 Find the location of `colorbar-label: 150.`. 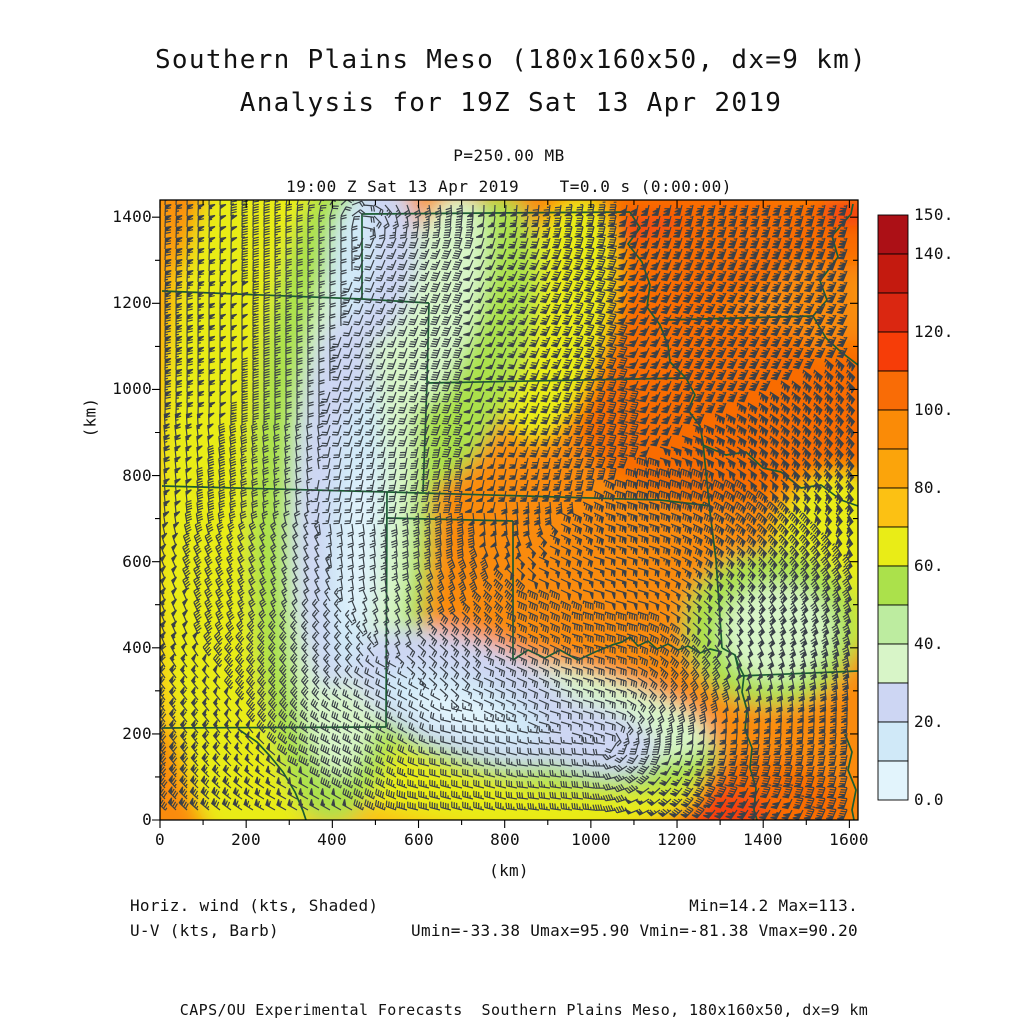

colorbar-label: 150. is located at coordinates (934, 214).